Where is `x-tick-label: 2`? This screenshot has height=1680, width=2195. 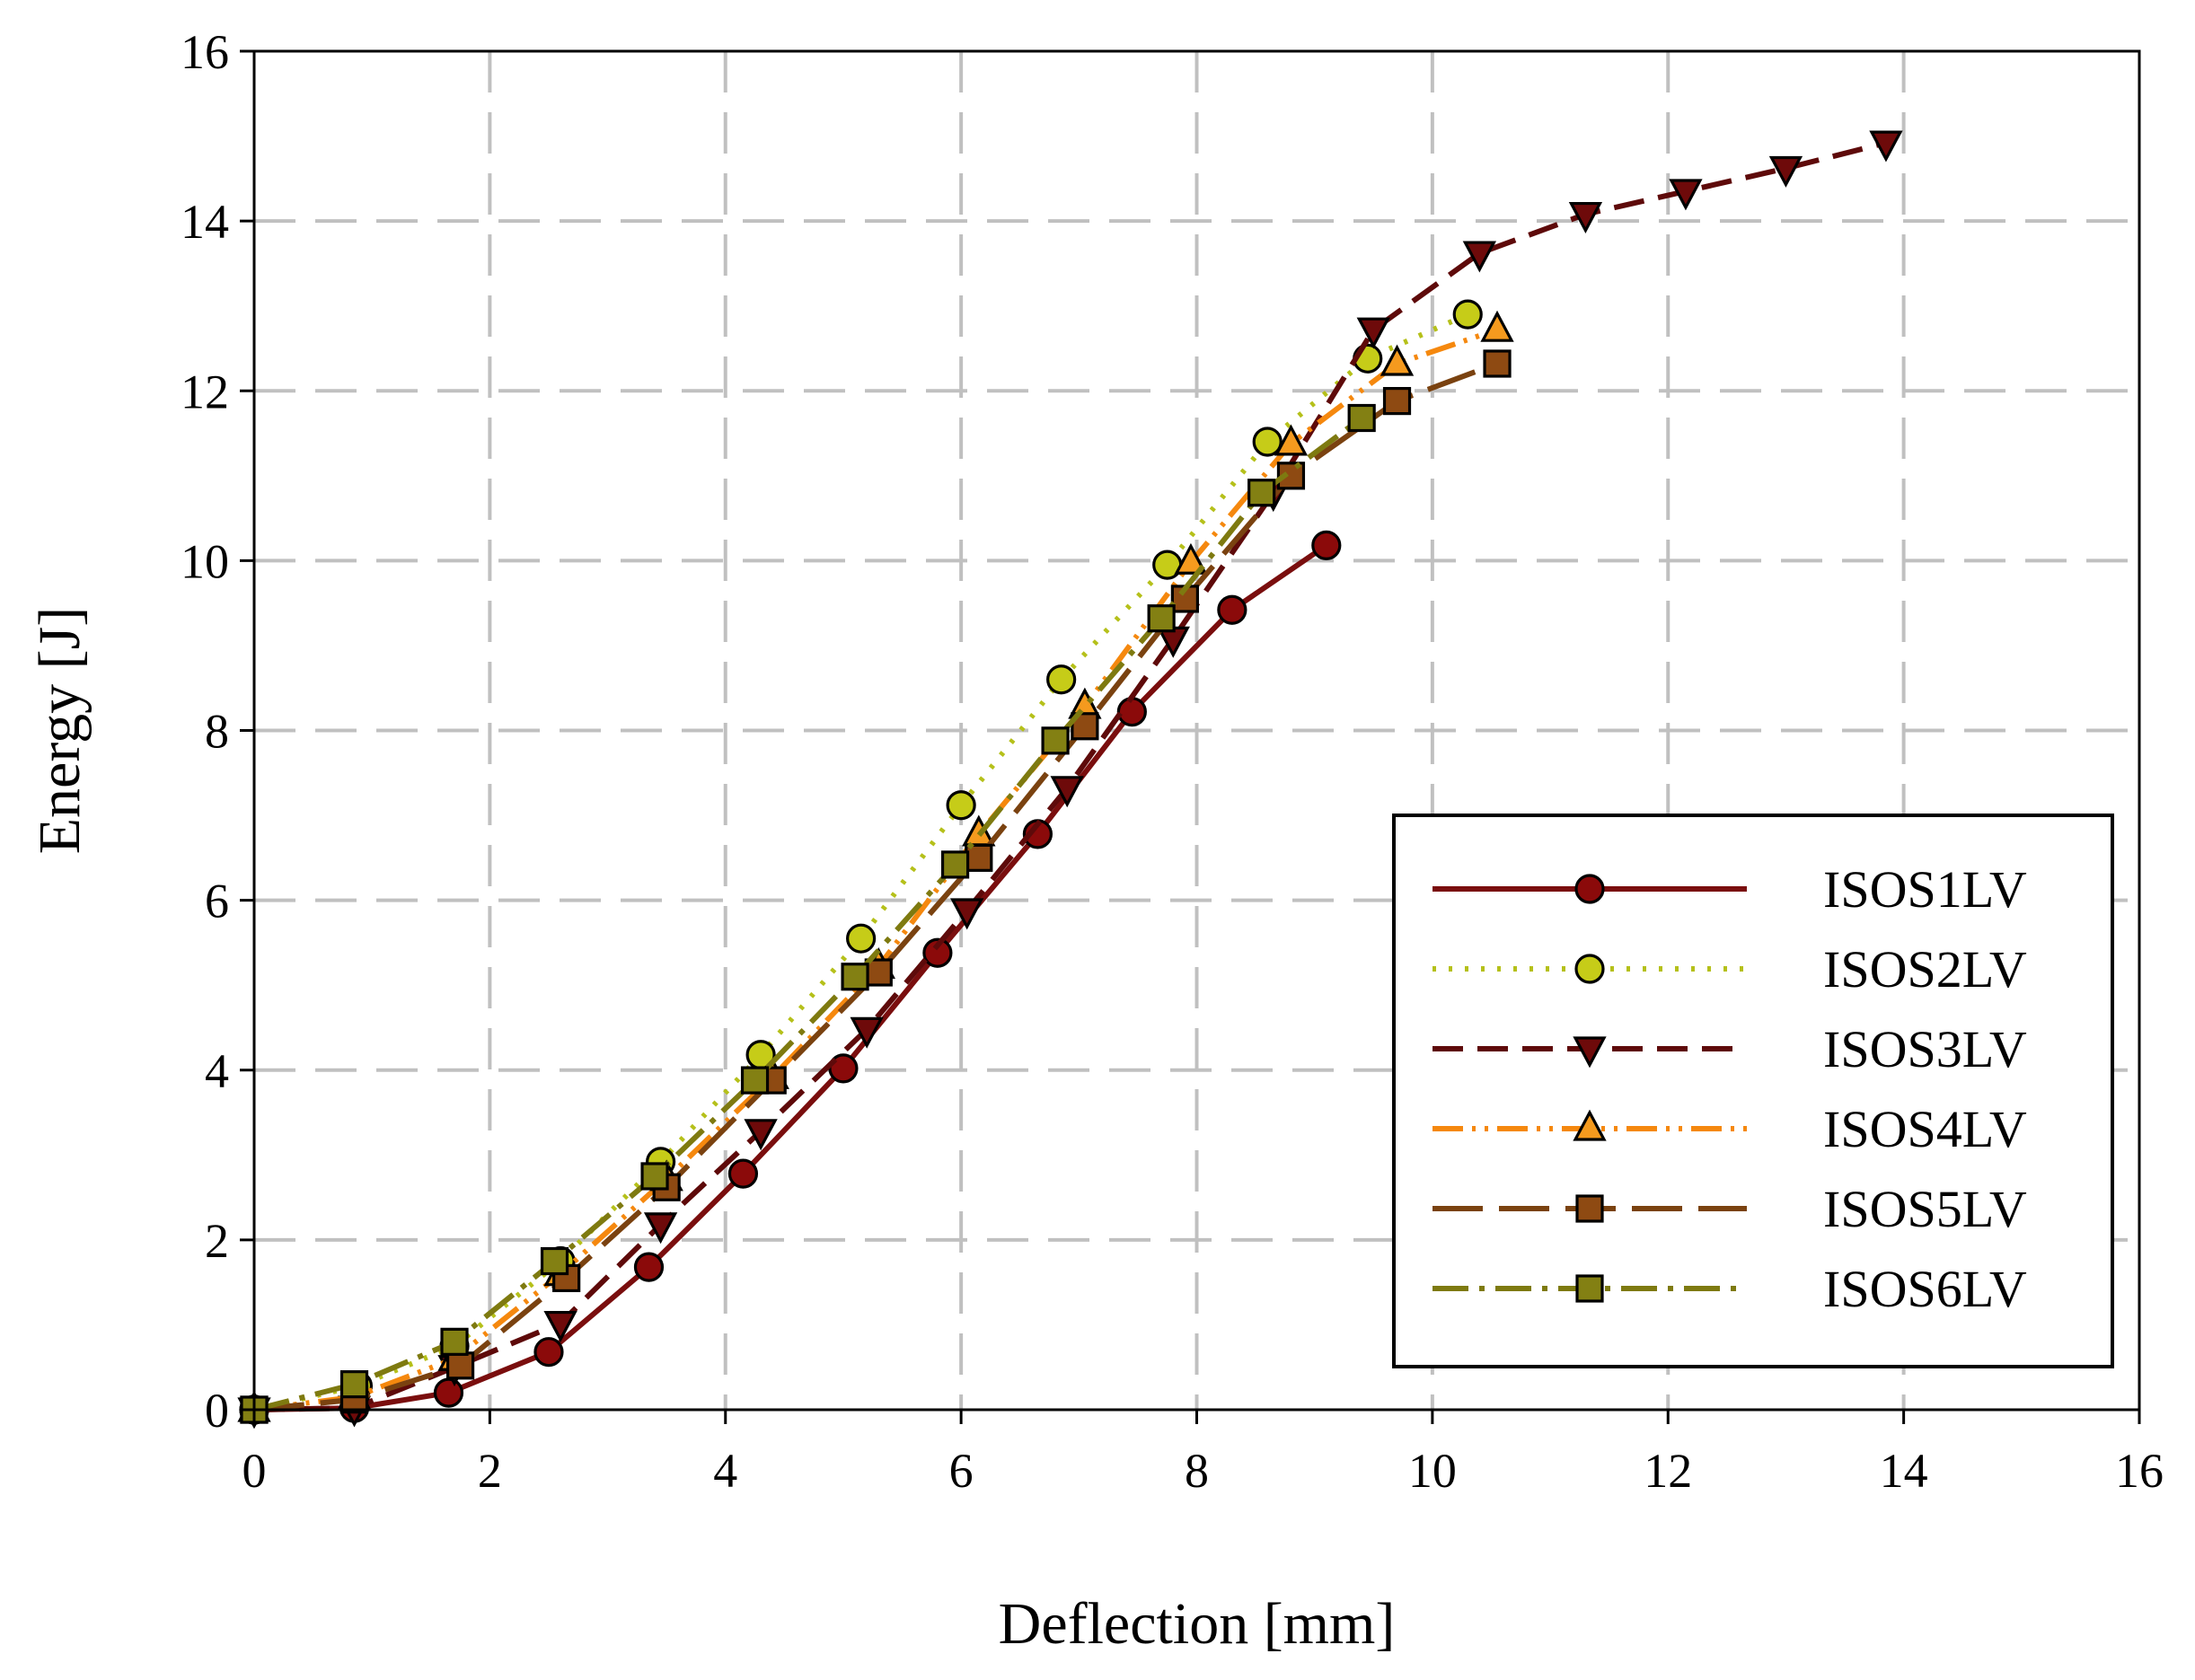
x-tick-label: 2 is located at coordinates (490, 1471).